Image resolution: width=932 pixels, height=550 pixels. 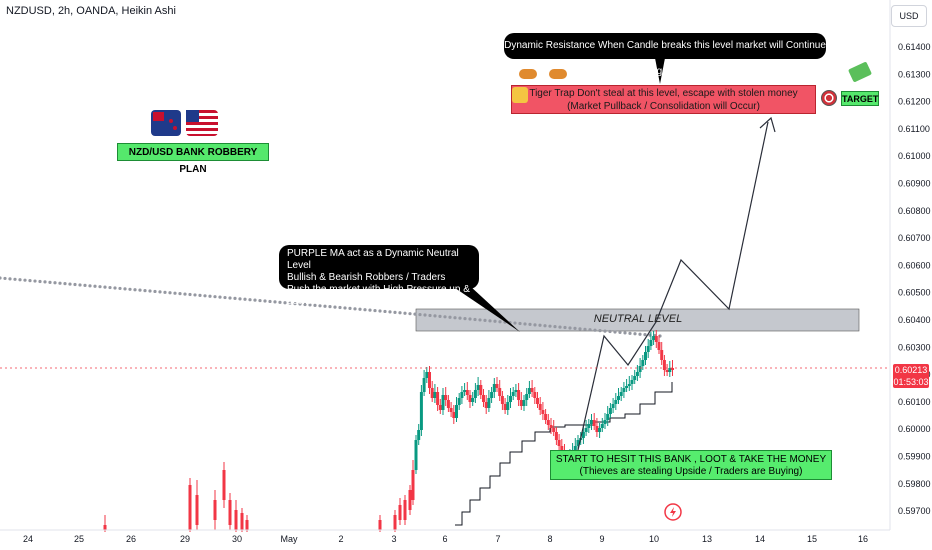 What do you see at coordinates (860, 98) in the screenshot?
I see `target-label: TARGET` at bounding box center [860, 98].